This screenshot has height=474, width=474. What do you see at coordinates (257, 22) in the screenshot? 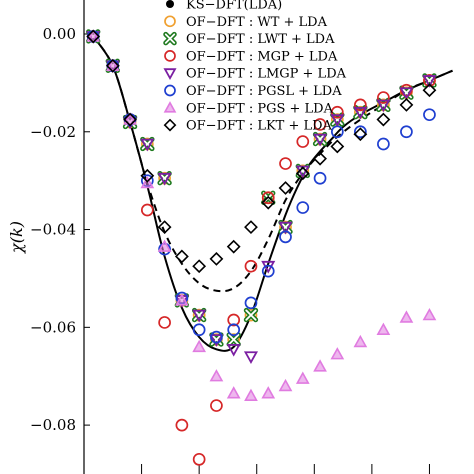
I see `legend-label-wt: OF−DFT : WT + LDA` at bounding box center [257, 22].